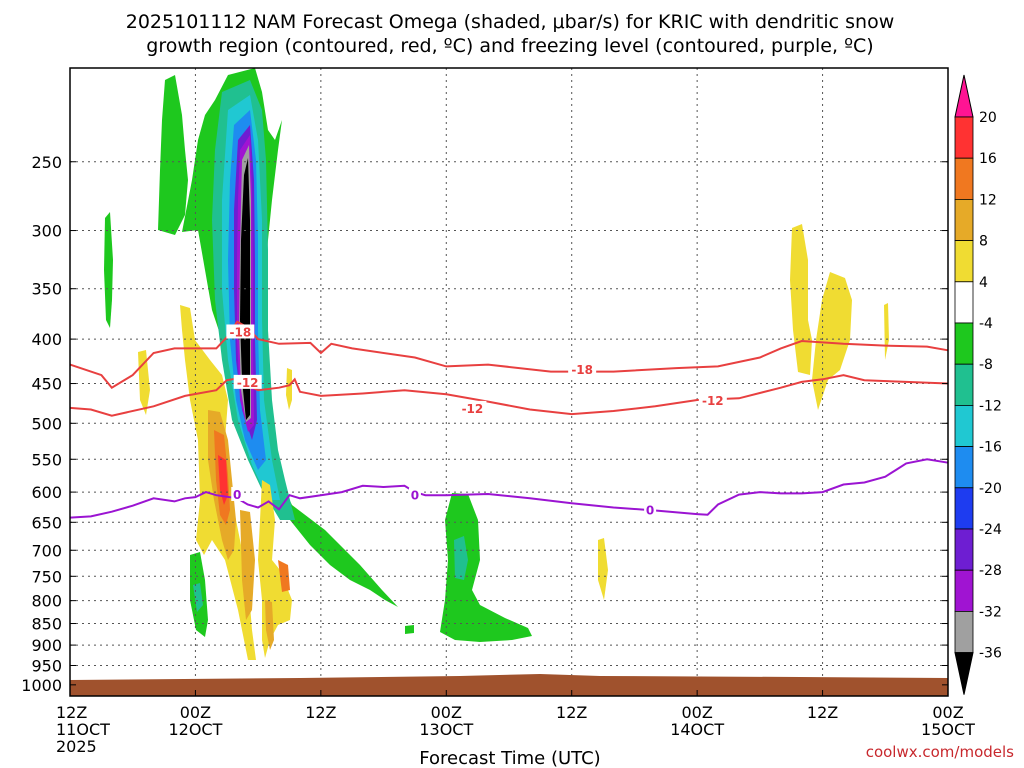 This screenshot has width=1024, height=768. What do you see at coordinates (571, 712) in the screenshot?
I see `x-tick-label-48-1: 12Z` at bounding box center [571, 712].